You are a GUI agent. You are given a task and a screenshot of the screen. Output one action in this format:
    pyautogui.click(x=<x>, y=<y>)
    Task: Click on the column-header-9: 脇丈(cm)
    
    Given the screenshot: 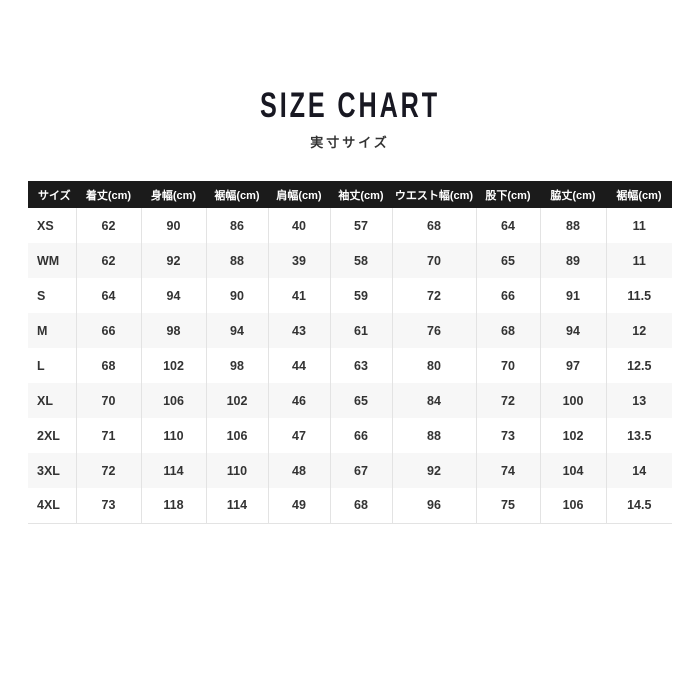 What is the action you would take?
    pyautogui.click(x=573, y=194)
    